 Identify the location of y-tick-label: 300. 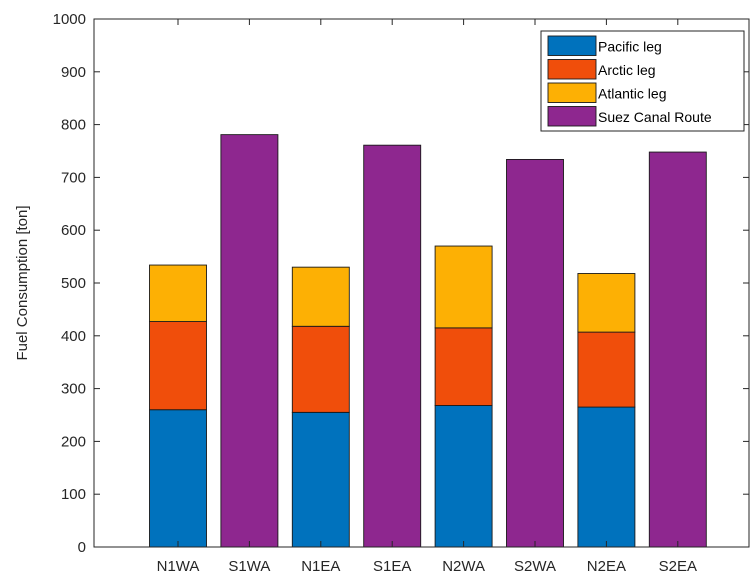
(73, 389).